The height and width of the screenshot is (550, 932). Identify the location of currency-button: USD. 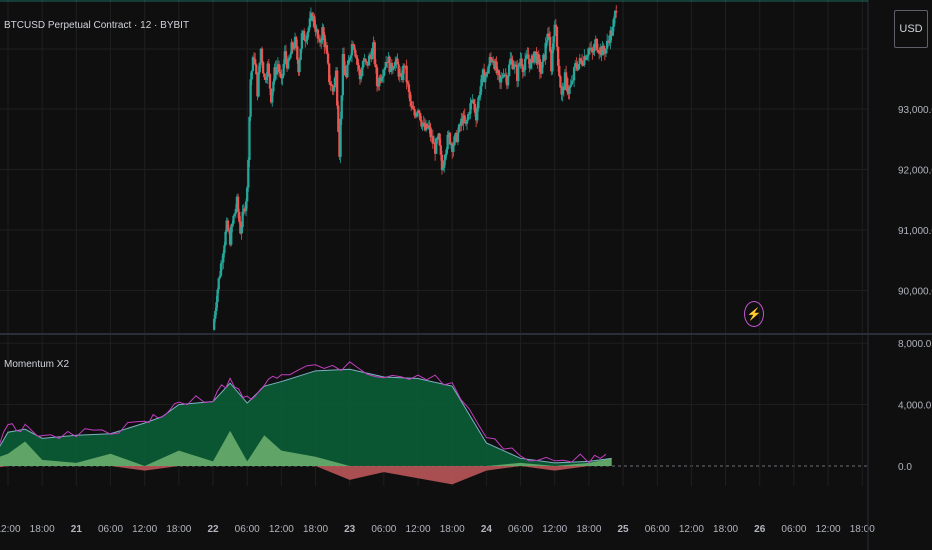
(911, 29).